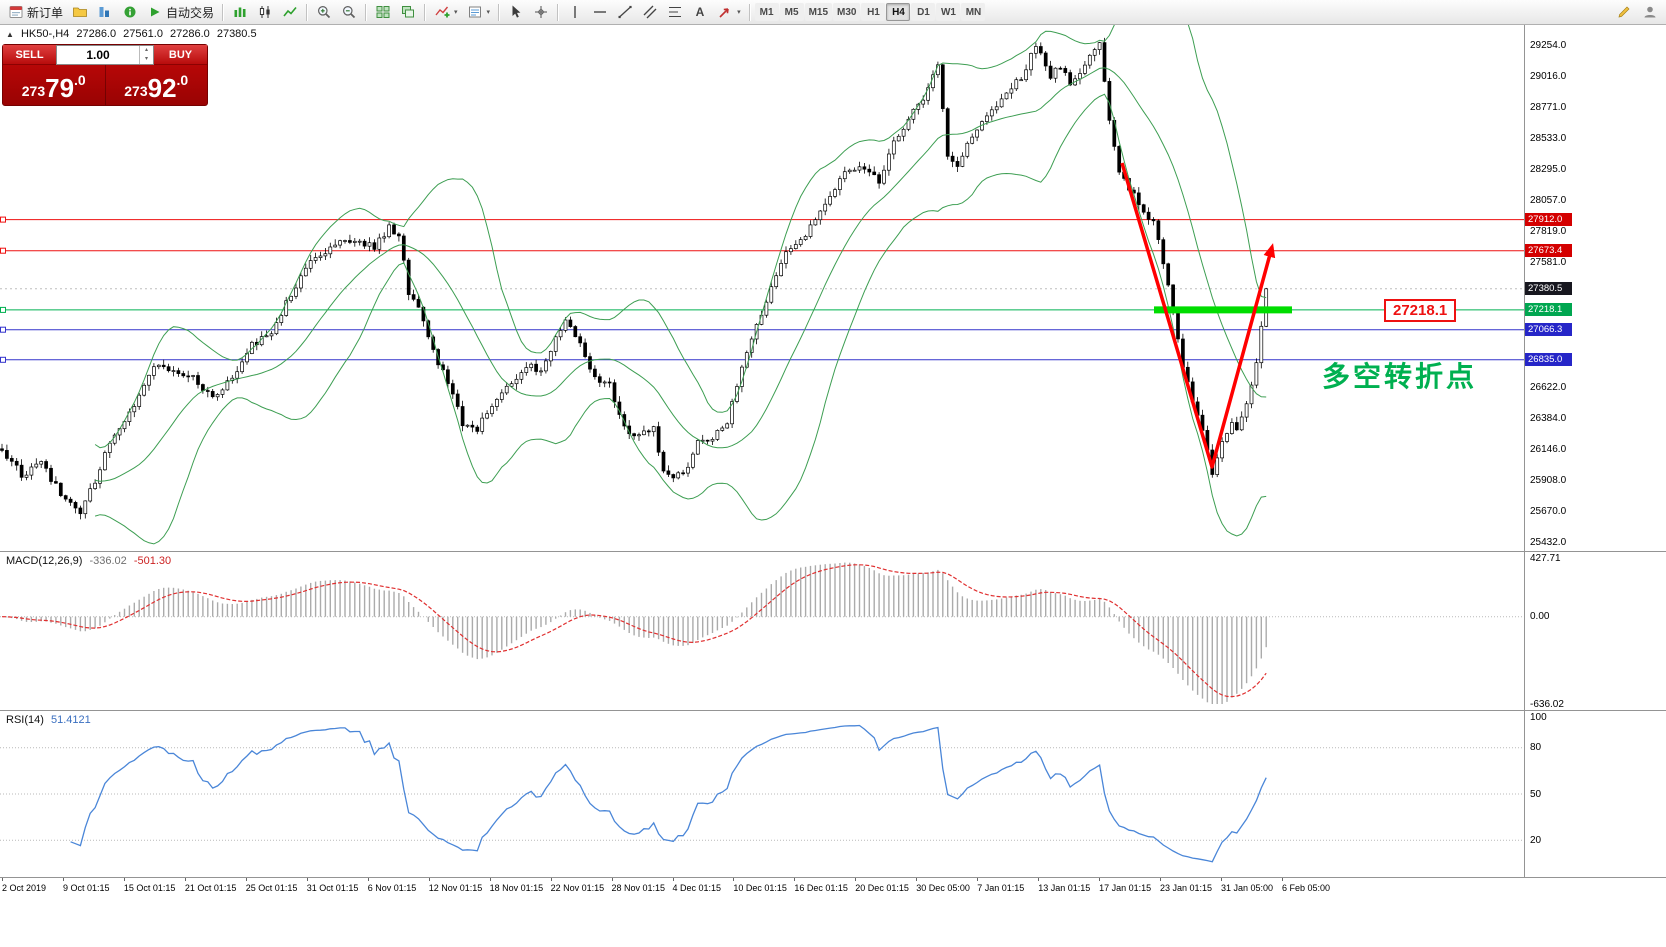 The height and width of the screenshot is (947, 1666). I want to click on time-axis-label: 22 Nov 01:15, so click(577, 888).